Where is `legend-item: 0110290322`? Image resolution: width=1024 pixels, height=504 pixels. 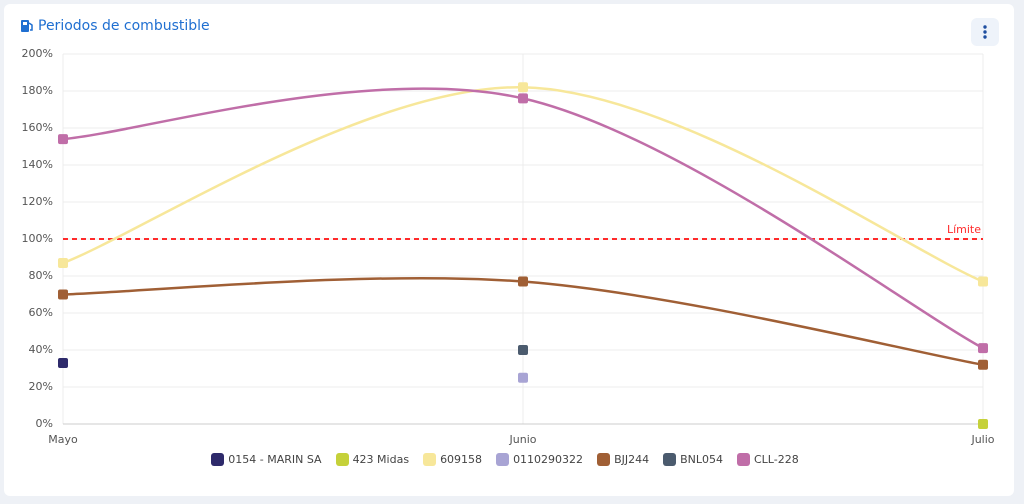
legend-item: 0110290322 is located at coordinates (539, 459).